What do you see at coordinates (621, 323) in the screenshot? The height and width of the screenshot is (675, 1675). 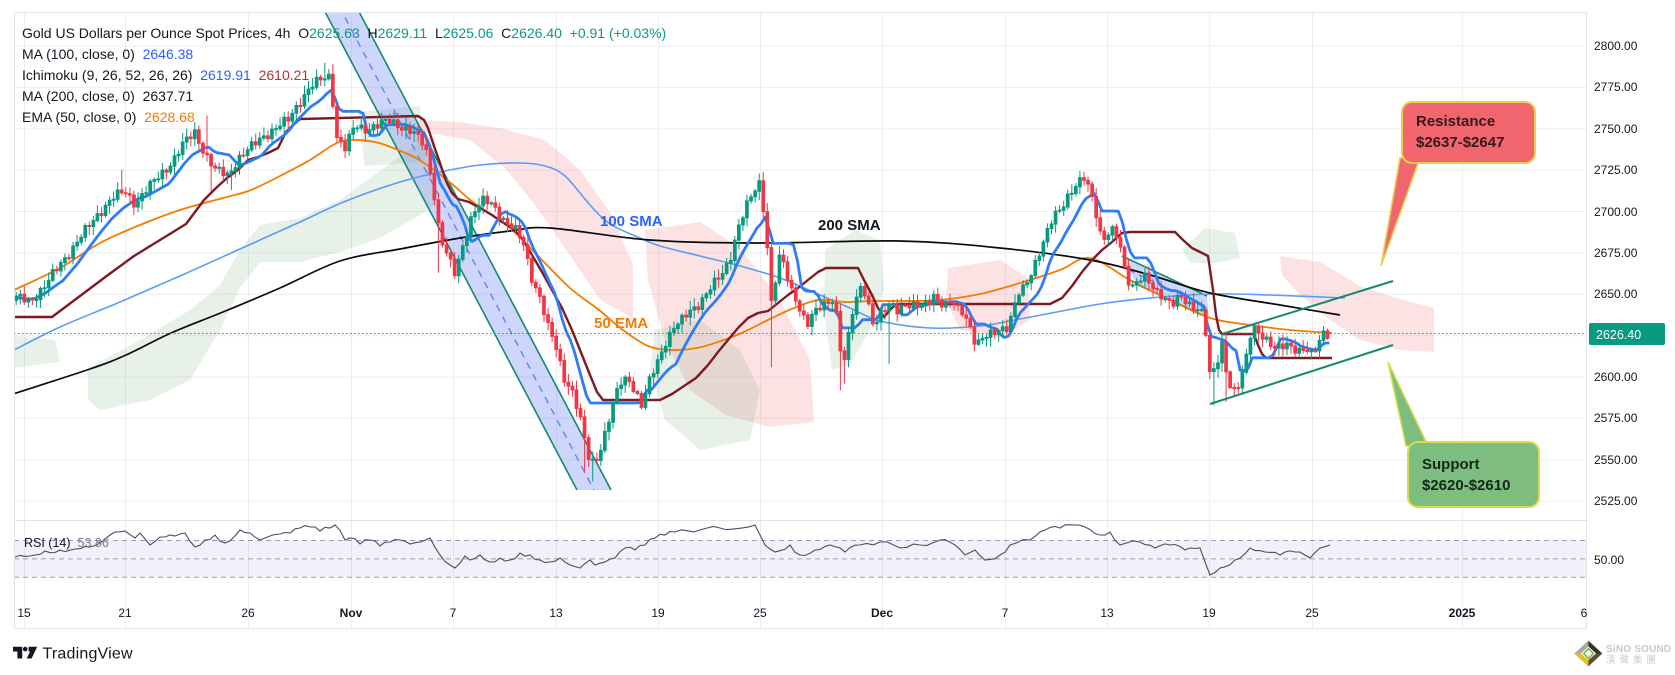 I see `svg-text: 50 EMA` at bounding box center [621, 323].